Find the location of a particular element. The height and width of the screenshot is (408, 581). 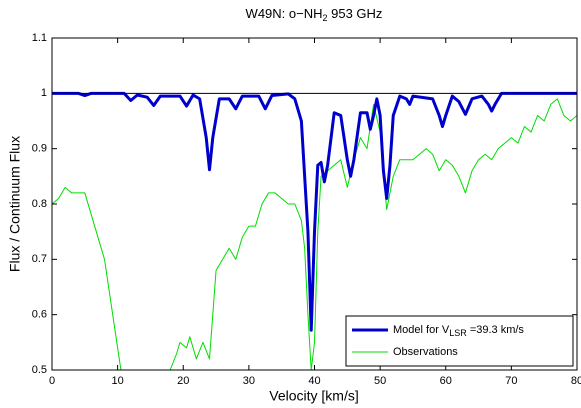

x-axis-label: Velocity [km/s] is located at coordinates (313, 396).